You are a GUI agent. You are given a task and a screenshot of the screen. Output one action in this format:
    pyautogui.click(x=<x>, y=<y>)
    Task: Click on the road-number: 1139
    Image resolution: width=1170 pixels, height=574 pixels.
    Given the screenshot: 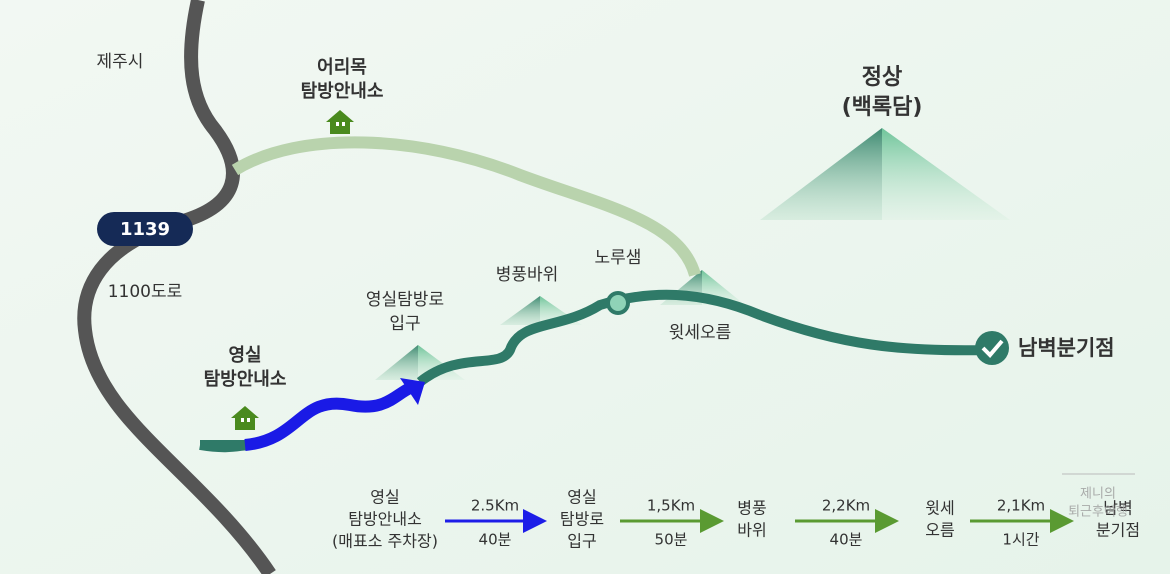 What is the action you would take?
    pyautogui.click(x=145, y=229)
    